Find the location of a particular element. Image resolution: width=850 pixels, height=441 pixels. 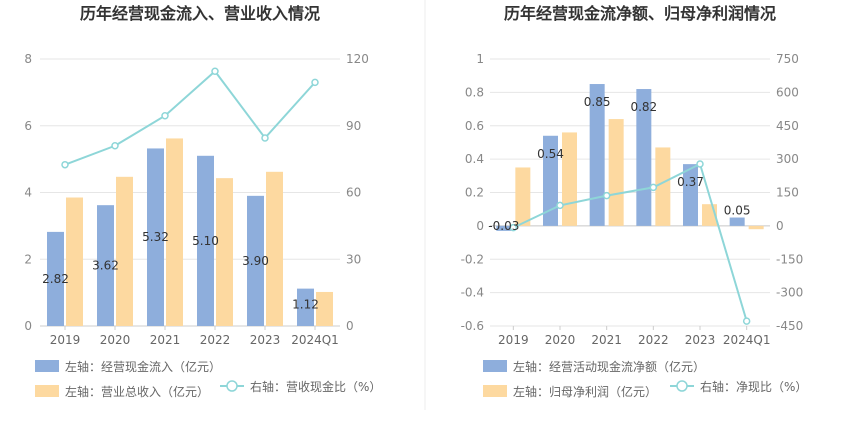

chart2-right-tick: -450 is located at coordinates (789, 326).